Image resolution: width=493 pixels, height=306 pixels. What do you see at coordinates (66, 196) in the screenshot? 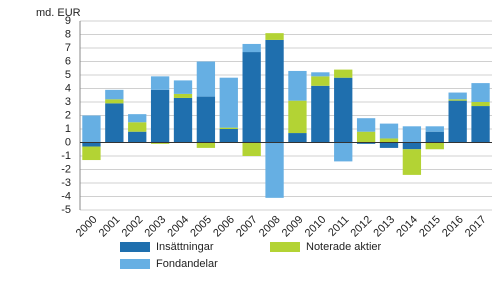
I see `y-tick-label: -4` at bounding box center [66, 196].